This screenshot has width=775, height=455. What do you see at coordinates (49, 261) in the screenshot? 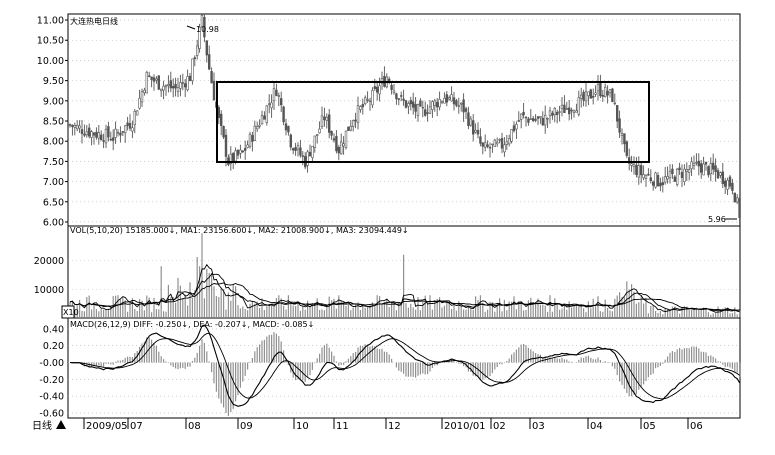
I see `volume-tick-label: 20000` at bounding box center [49, 261].